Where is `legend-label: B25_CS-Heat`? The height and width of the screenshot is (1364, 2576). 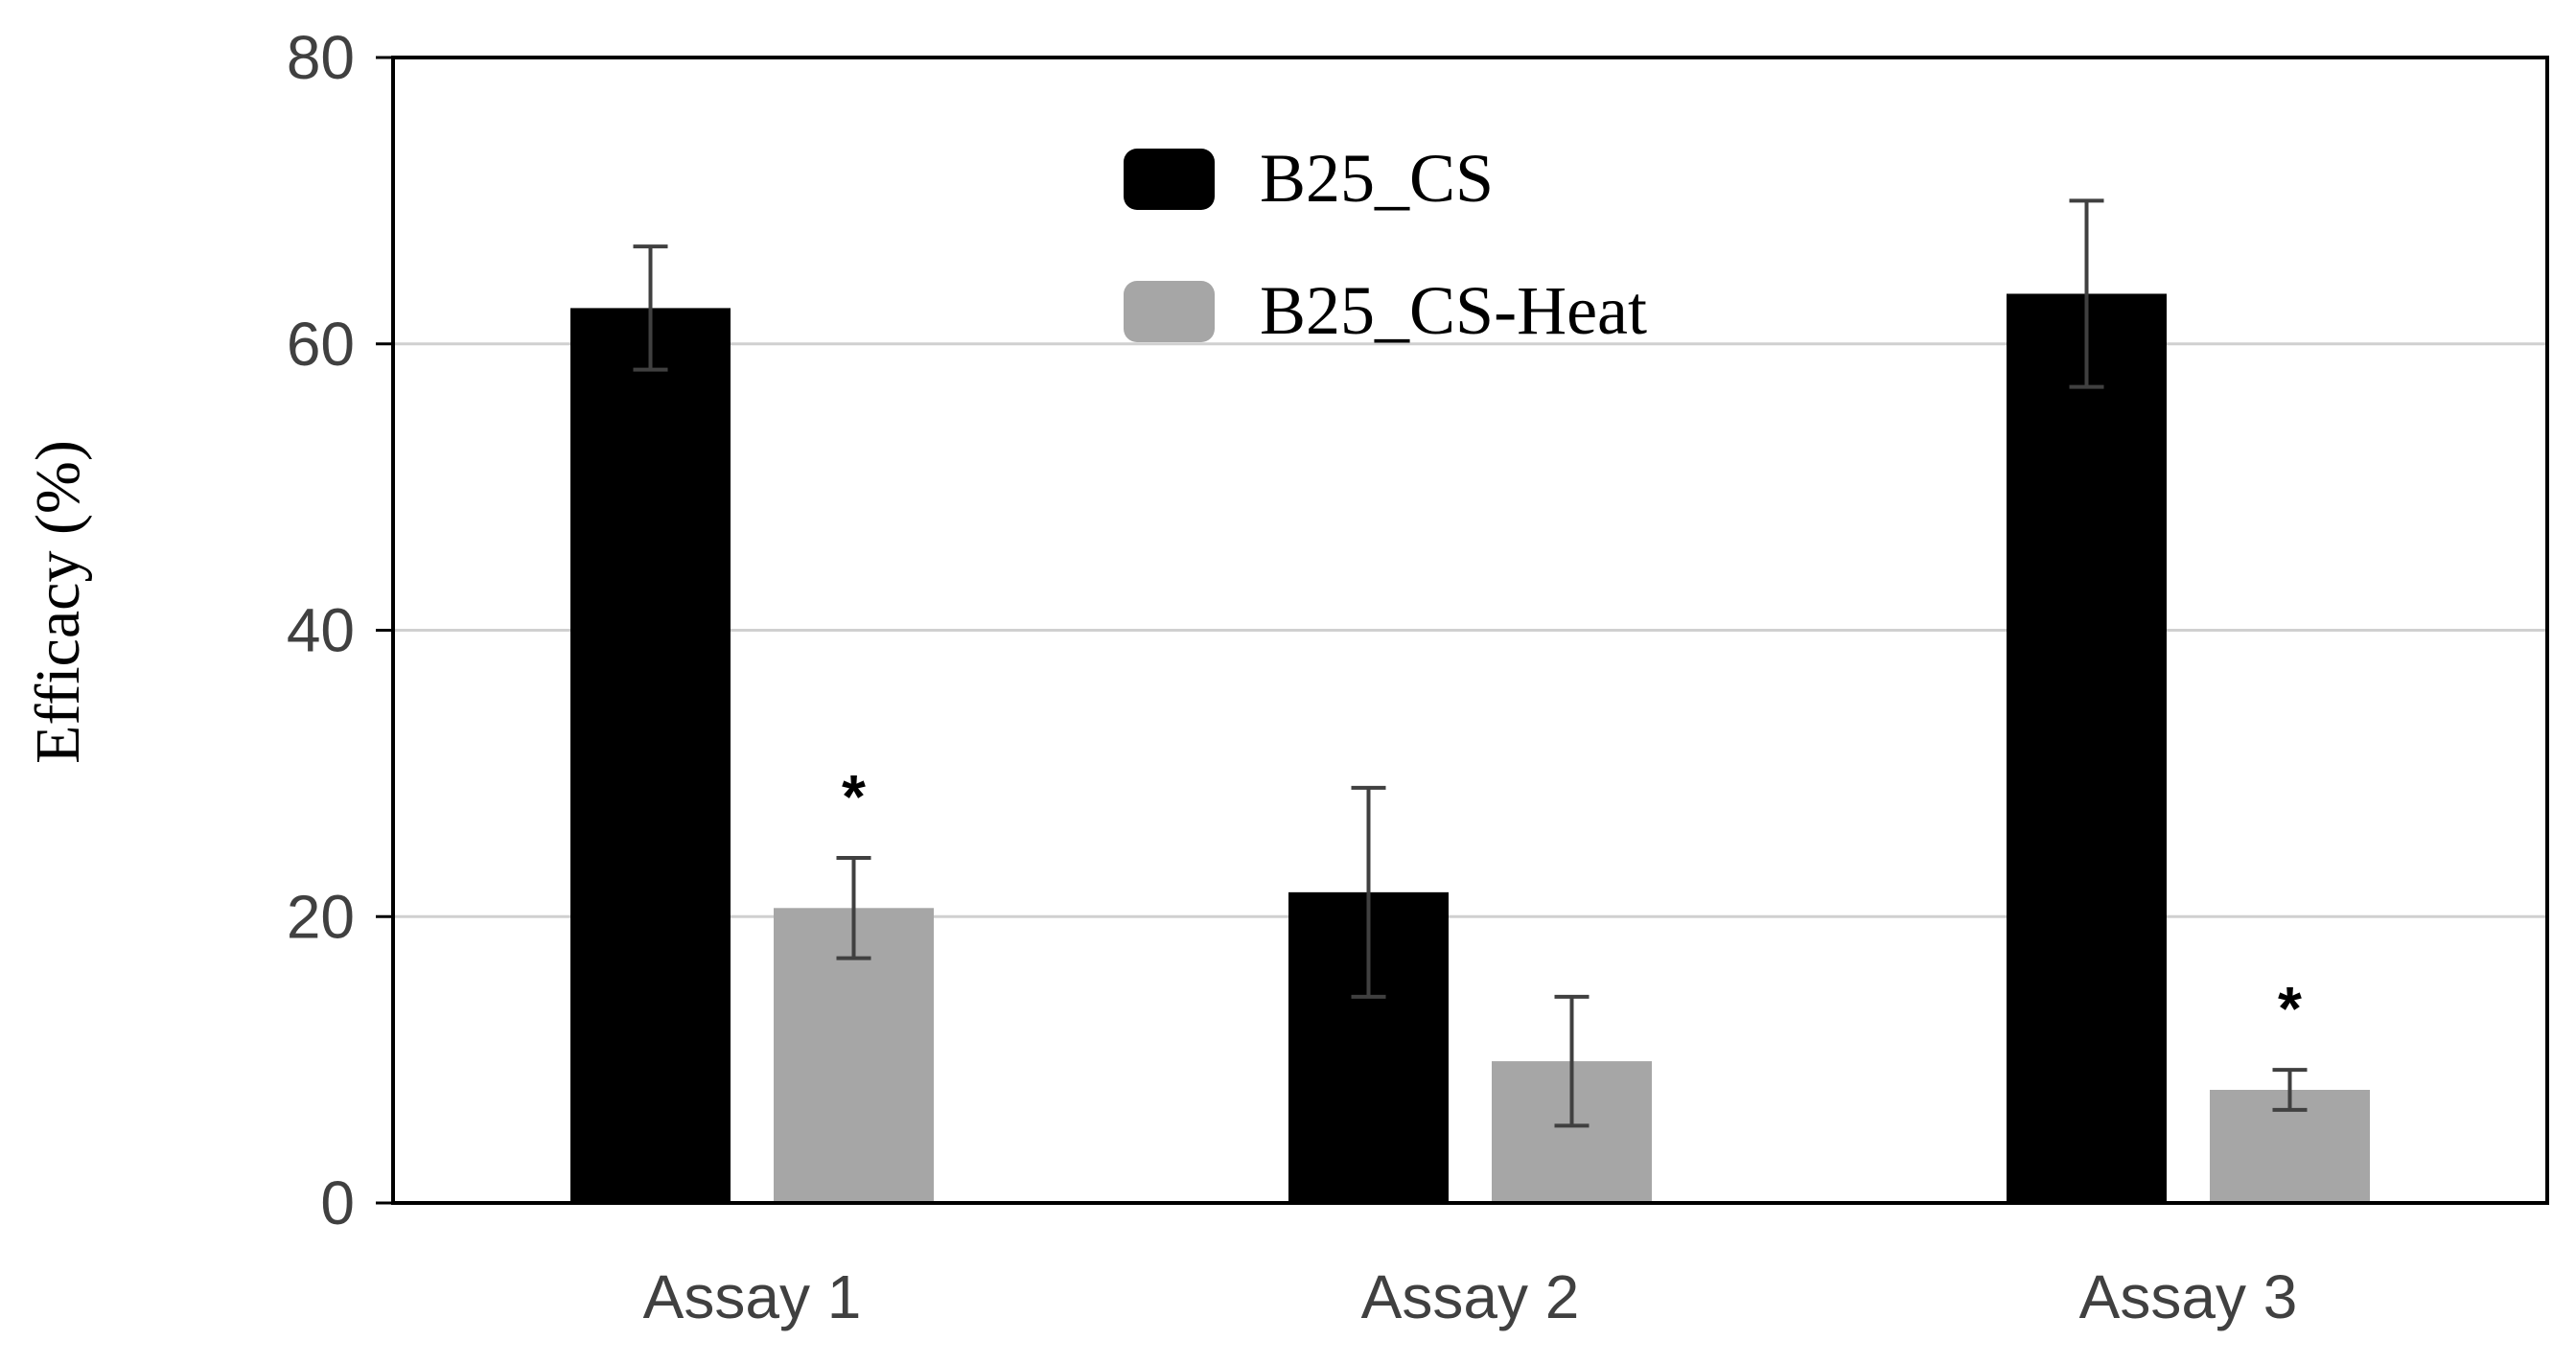 legend-label: B25_CS-Heat is located at coordinates (1454, 310).